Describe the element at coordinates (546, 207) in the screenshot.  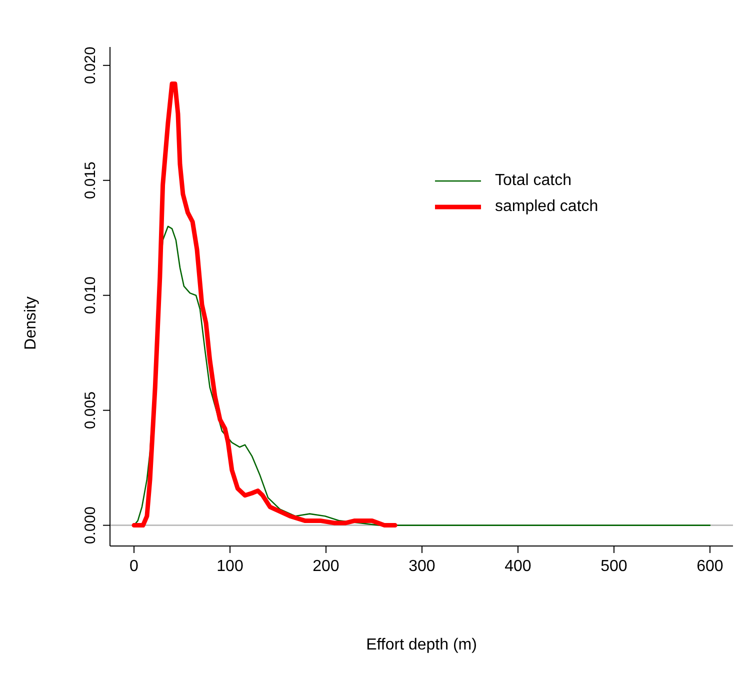
I see `legend-label: sampled catch` at that location.